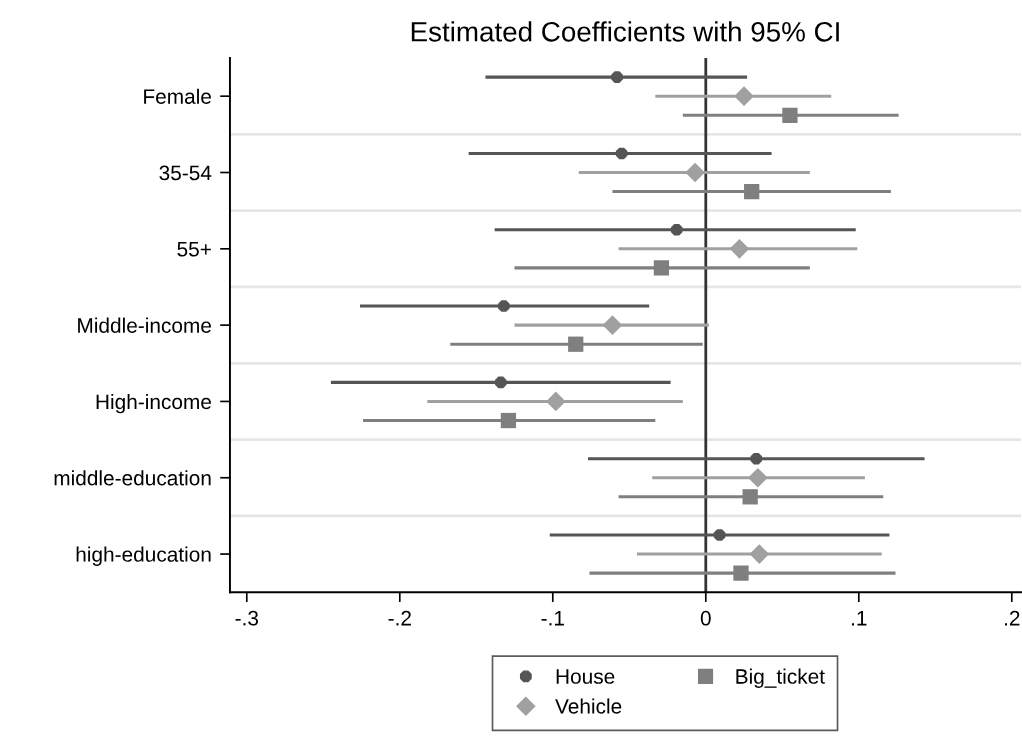  What do you see at coordinates (177, 96) in the screenshot?
I see `y-tick-label: Female` at bounding box center [177, 96].